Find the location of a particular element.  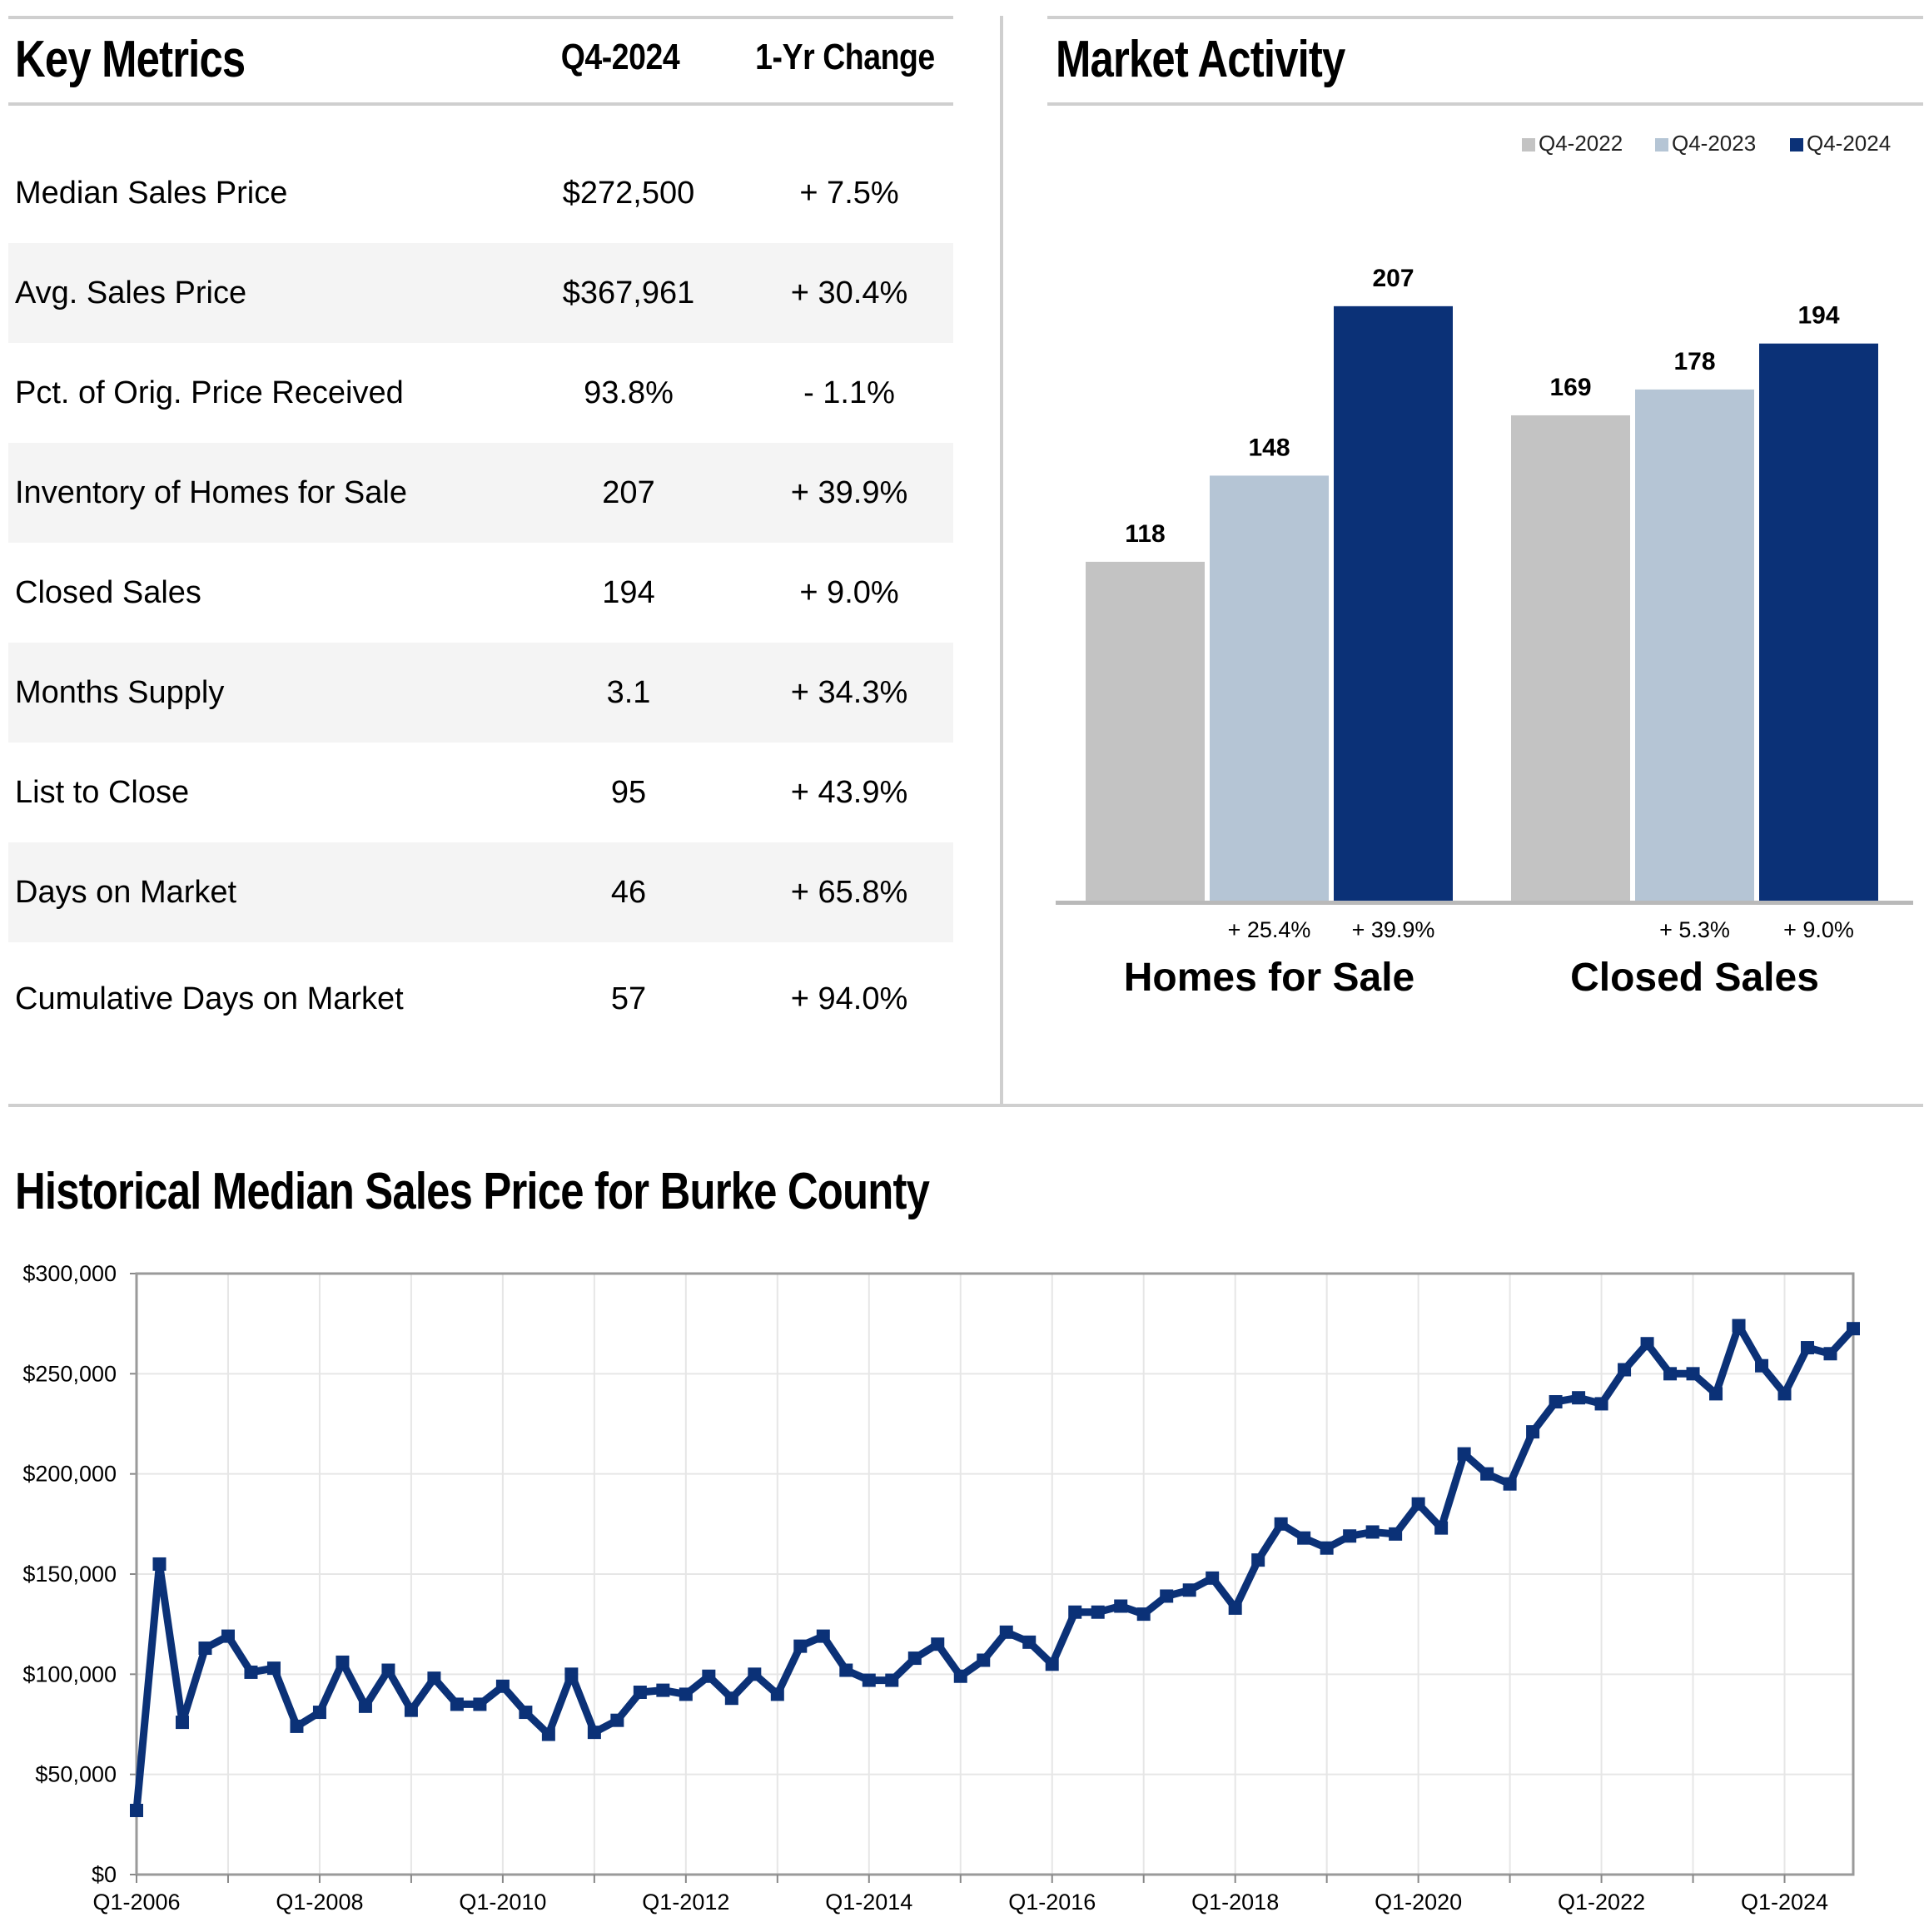

x-tick-label: Q1-2010 is located at coordinates (502, 1902).